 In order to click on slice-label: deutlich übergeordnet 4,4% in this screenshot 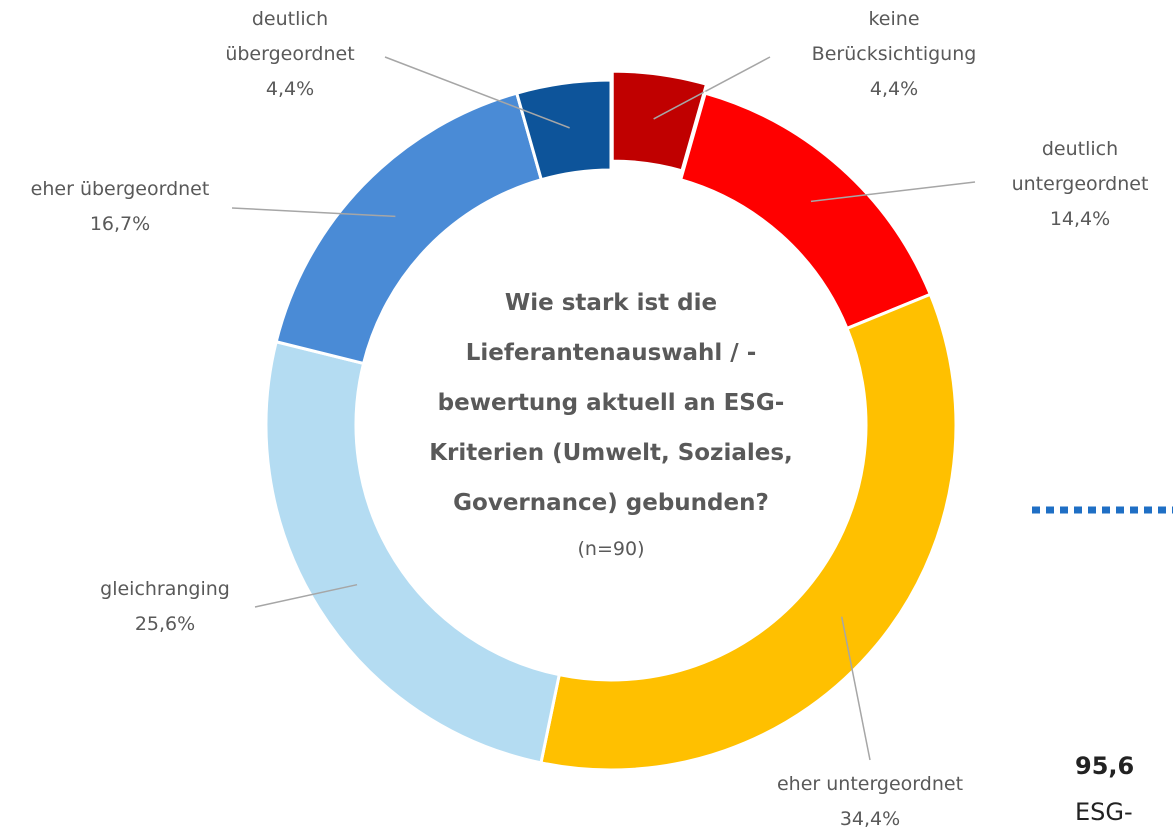, I will do `click(289, 54)`.